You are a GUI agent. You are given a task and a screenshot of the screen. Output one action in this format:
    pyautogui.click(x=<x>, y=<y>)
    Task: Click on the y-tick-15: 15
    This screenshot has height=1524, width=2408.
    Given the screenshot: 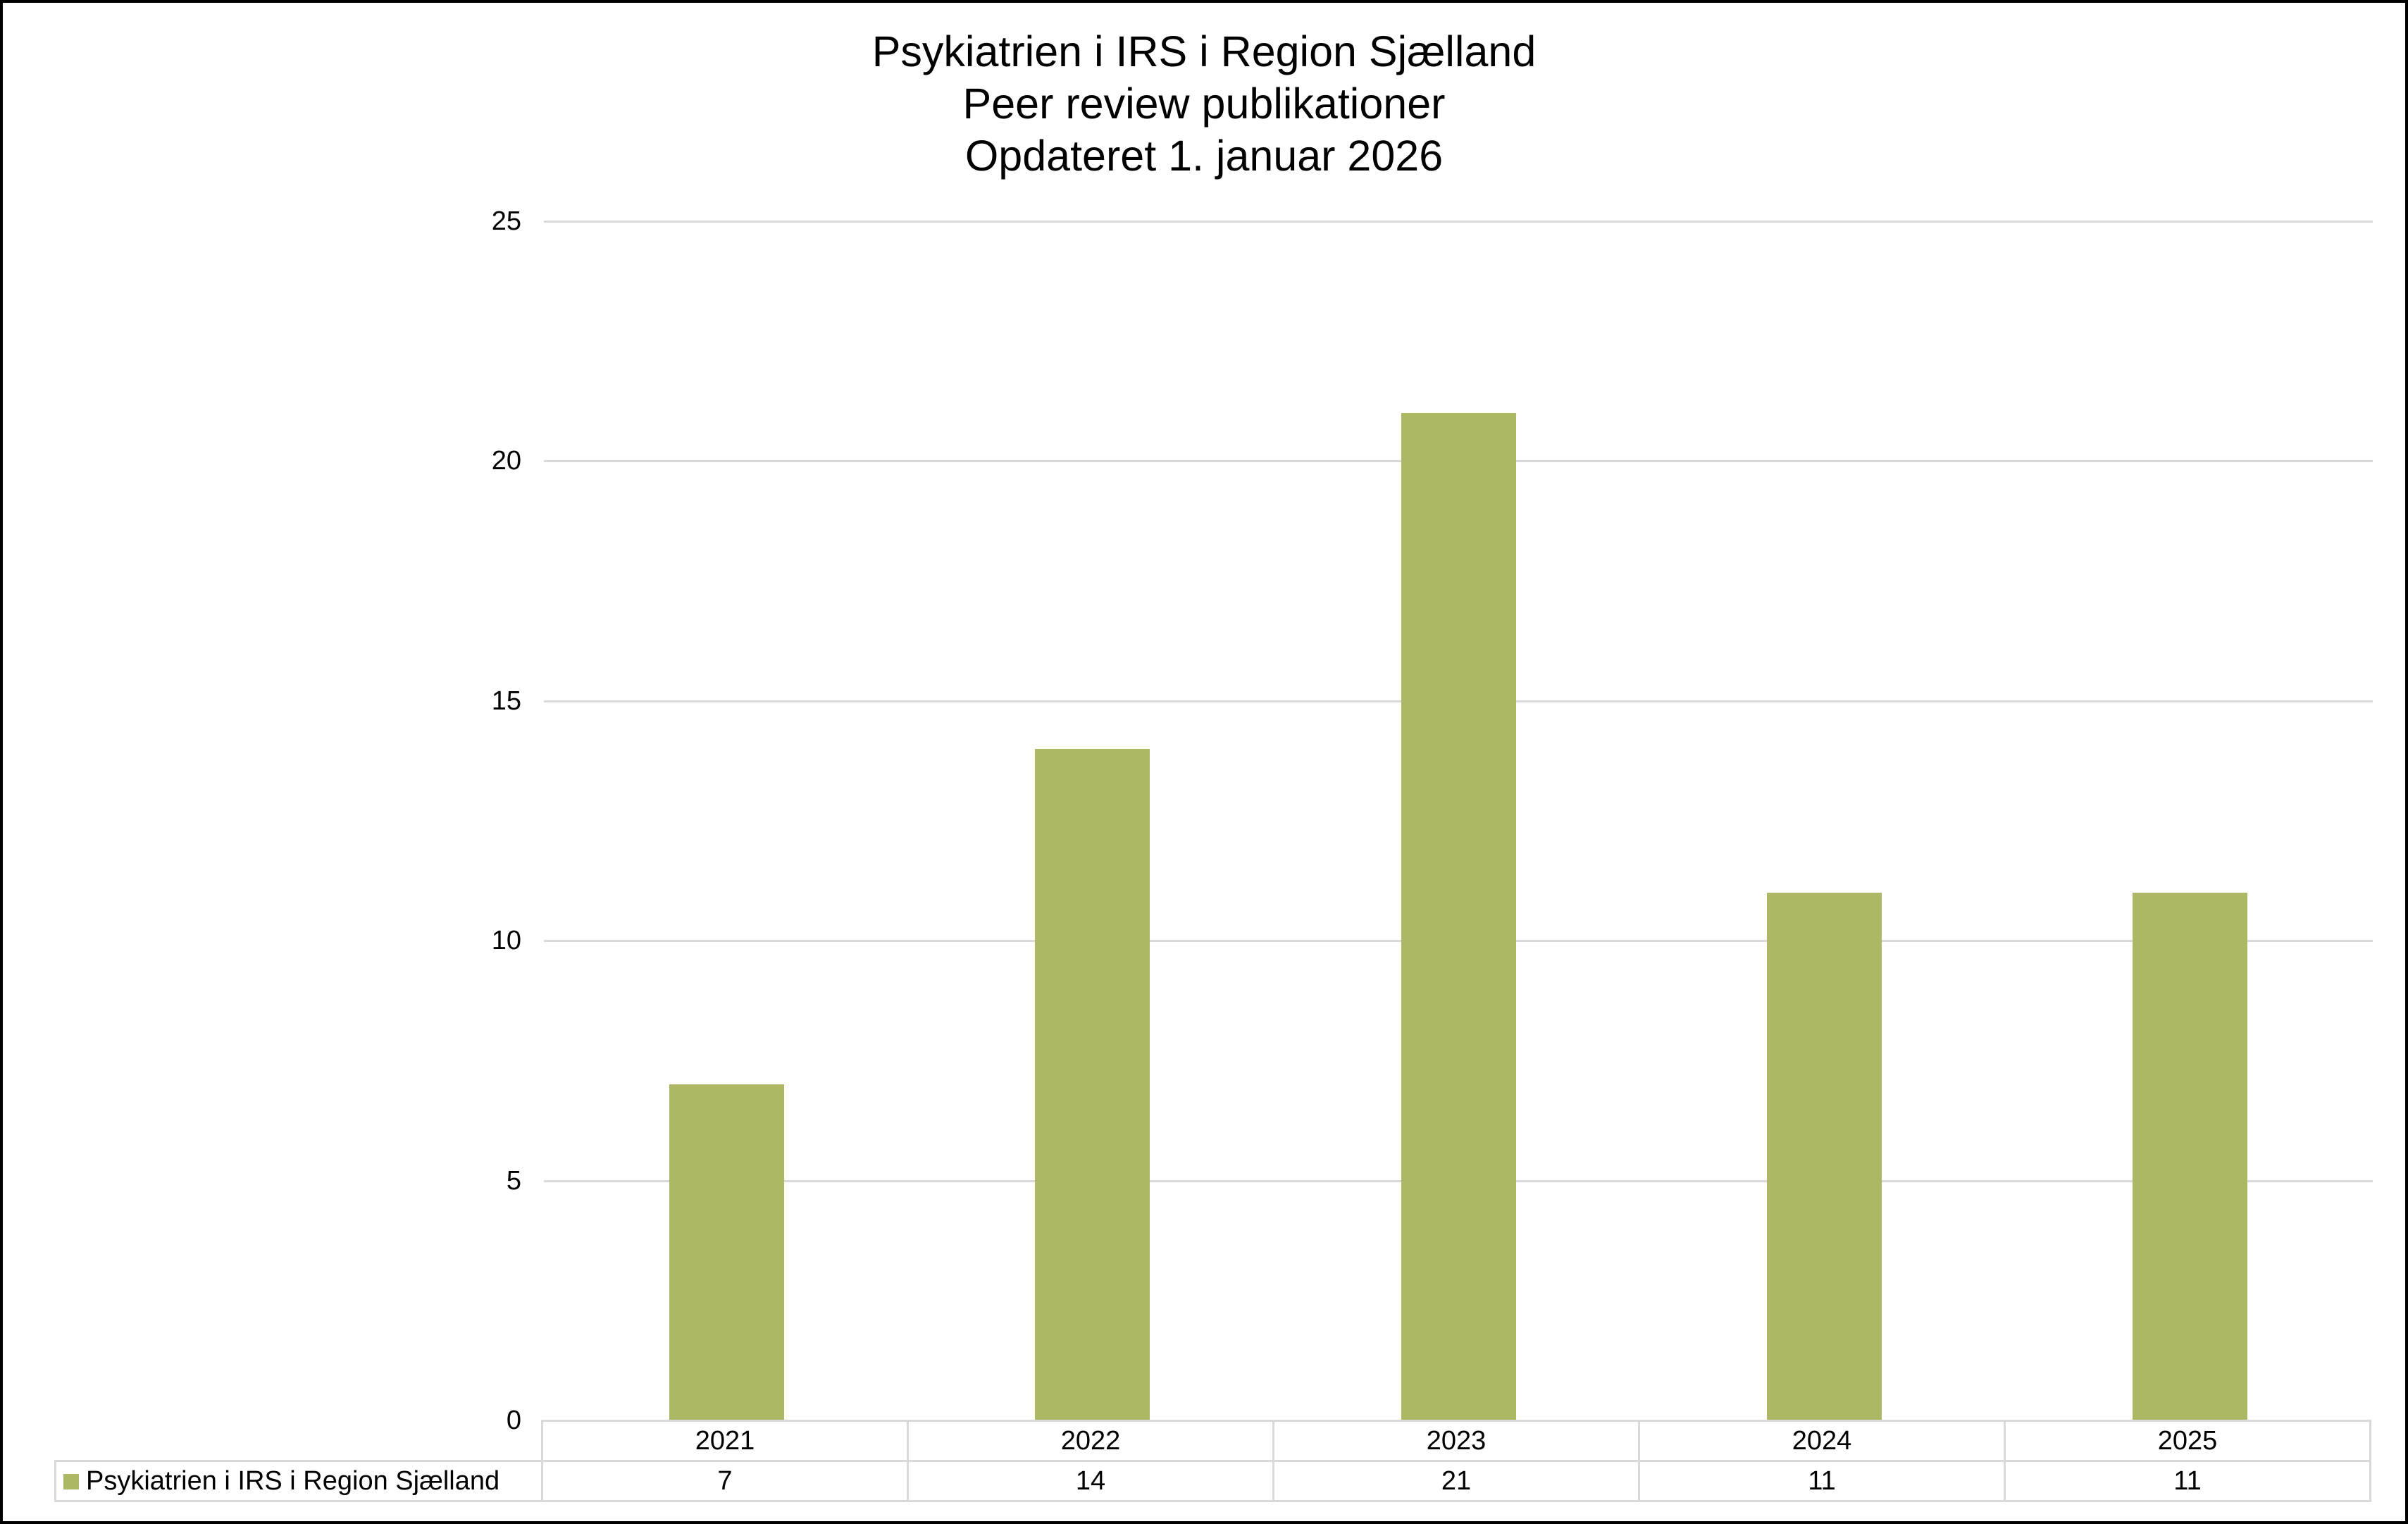 What is the action you would take?
    pyautogui.click(x=506, y=701)
    